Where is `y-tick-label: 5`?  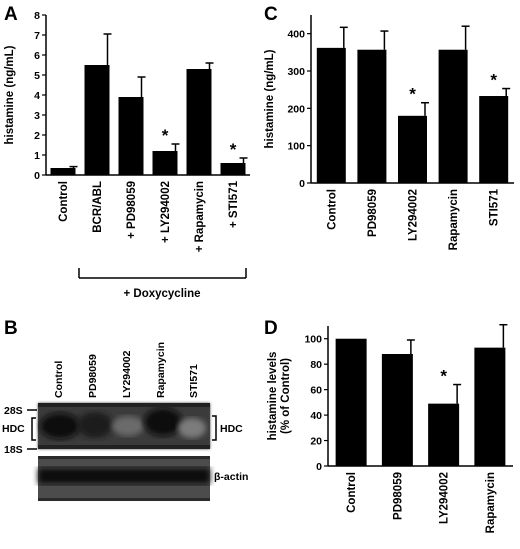 y-tick-label: 5 is located at coordinates (37, 76).